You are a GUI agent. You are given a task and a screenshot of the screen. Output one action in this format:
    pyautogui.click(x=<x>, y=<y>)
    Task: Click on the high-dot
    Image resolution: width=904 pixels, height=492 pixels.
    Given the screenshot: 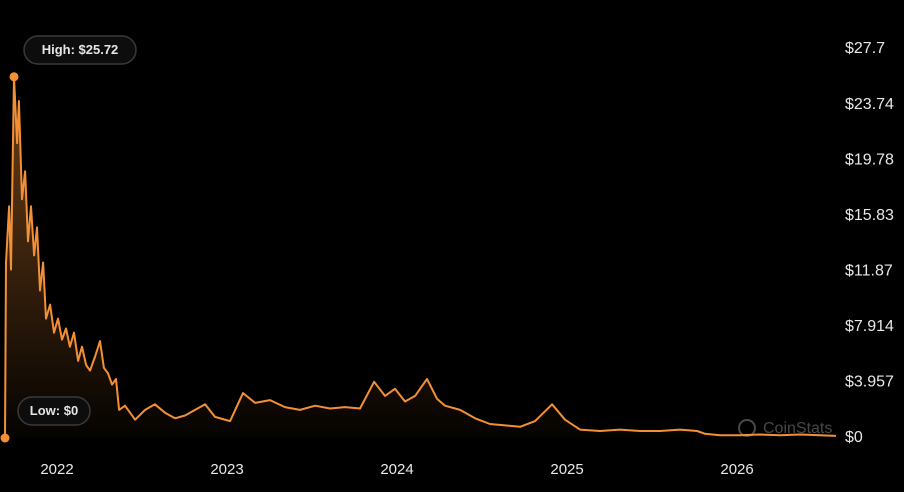 What is the action you would take?
    pyautogui.click(x=14, y=77)
    